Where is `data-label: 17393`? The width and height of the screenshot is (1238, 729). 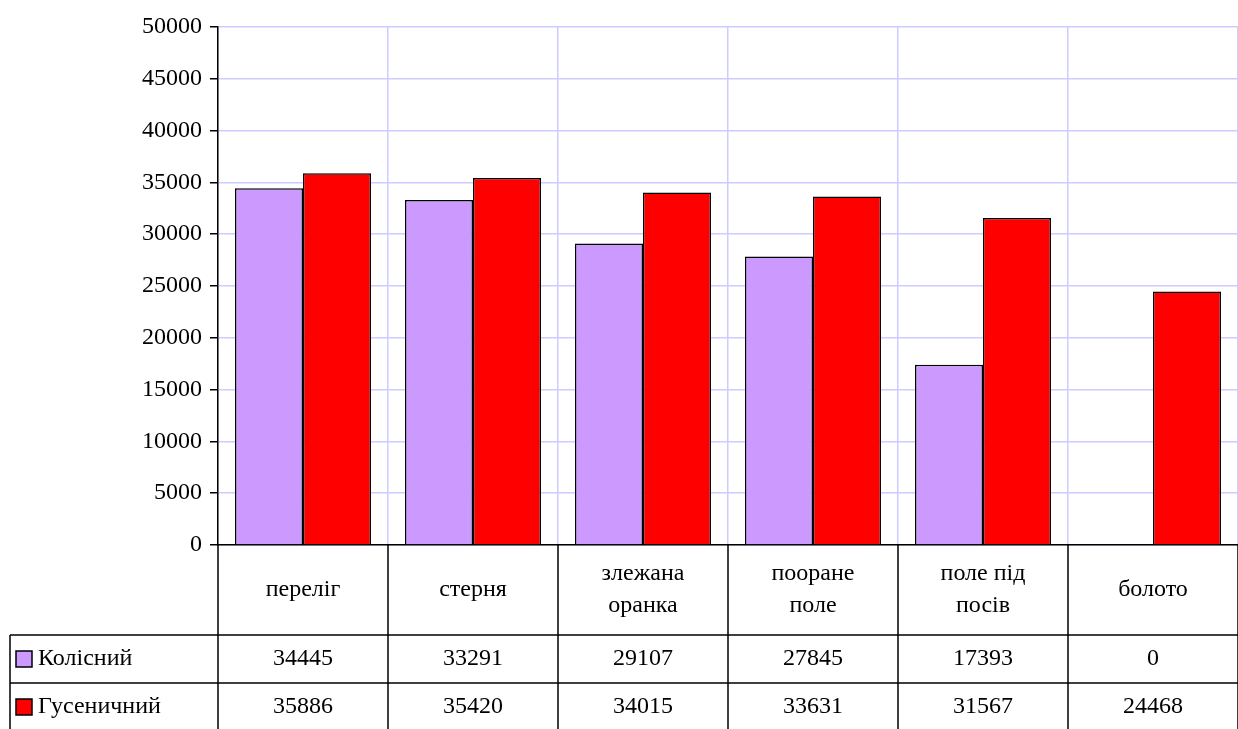
data-label: 17393 is located at coordinates (983, 657).